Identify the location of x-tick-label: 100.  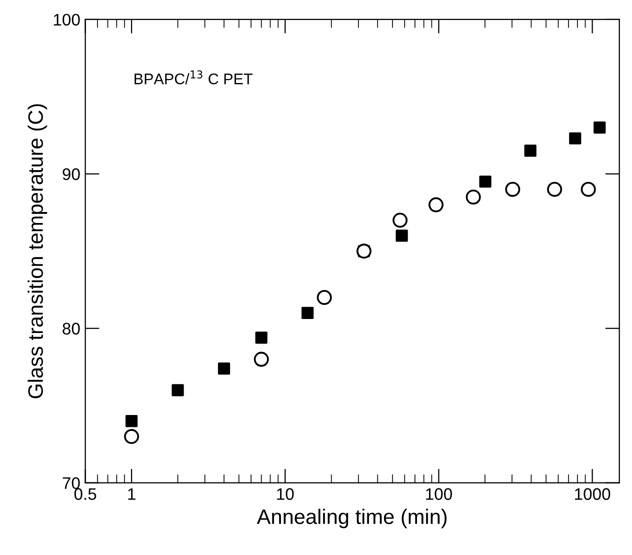
(439, 494).